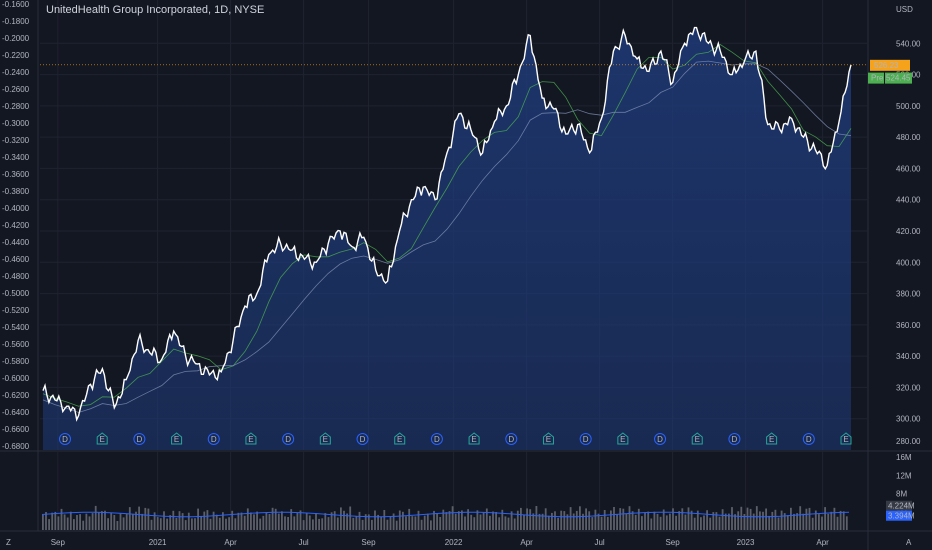  Describe the element at coordinates (8, 542) in the screenshot. I see `zoom-button: Z` at that location.